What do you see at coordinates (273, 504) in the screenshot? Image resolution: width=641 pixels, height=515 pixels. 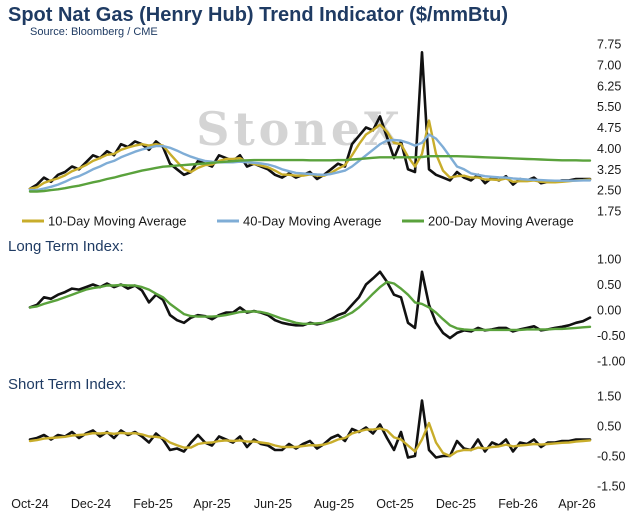 I see `x-tick-label: Jun-25` at bounding box center [273, 504].